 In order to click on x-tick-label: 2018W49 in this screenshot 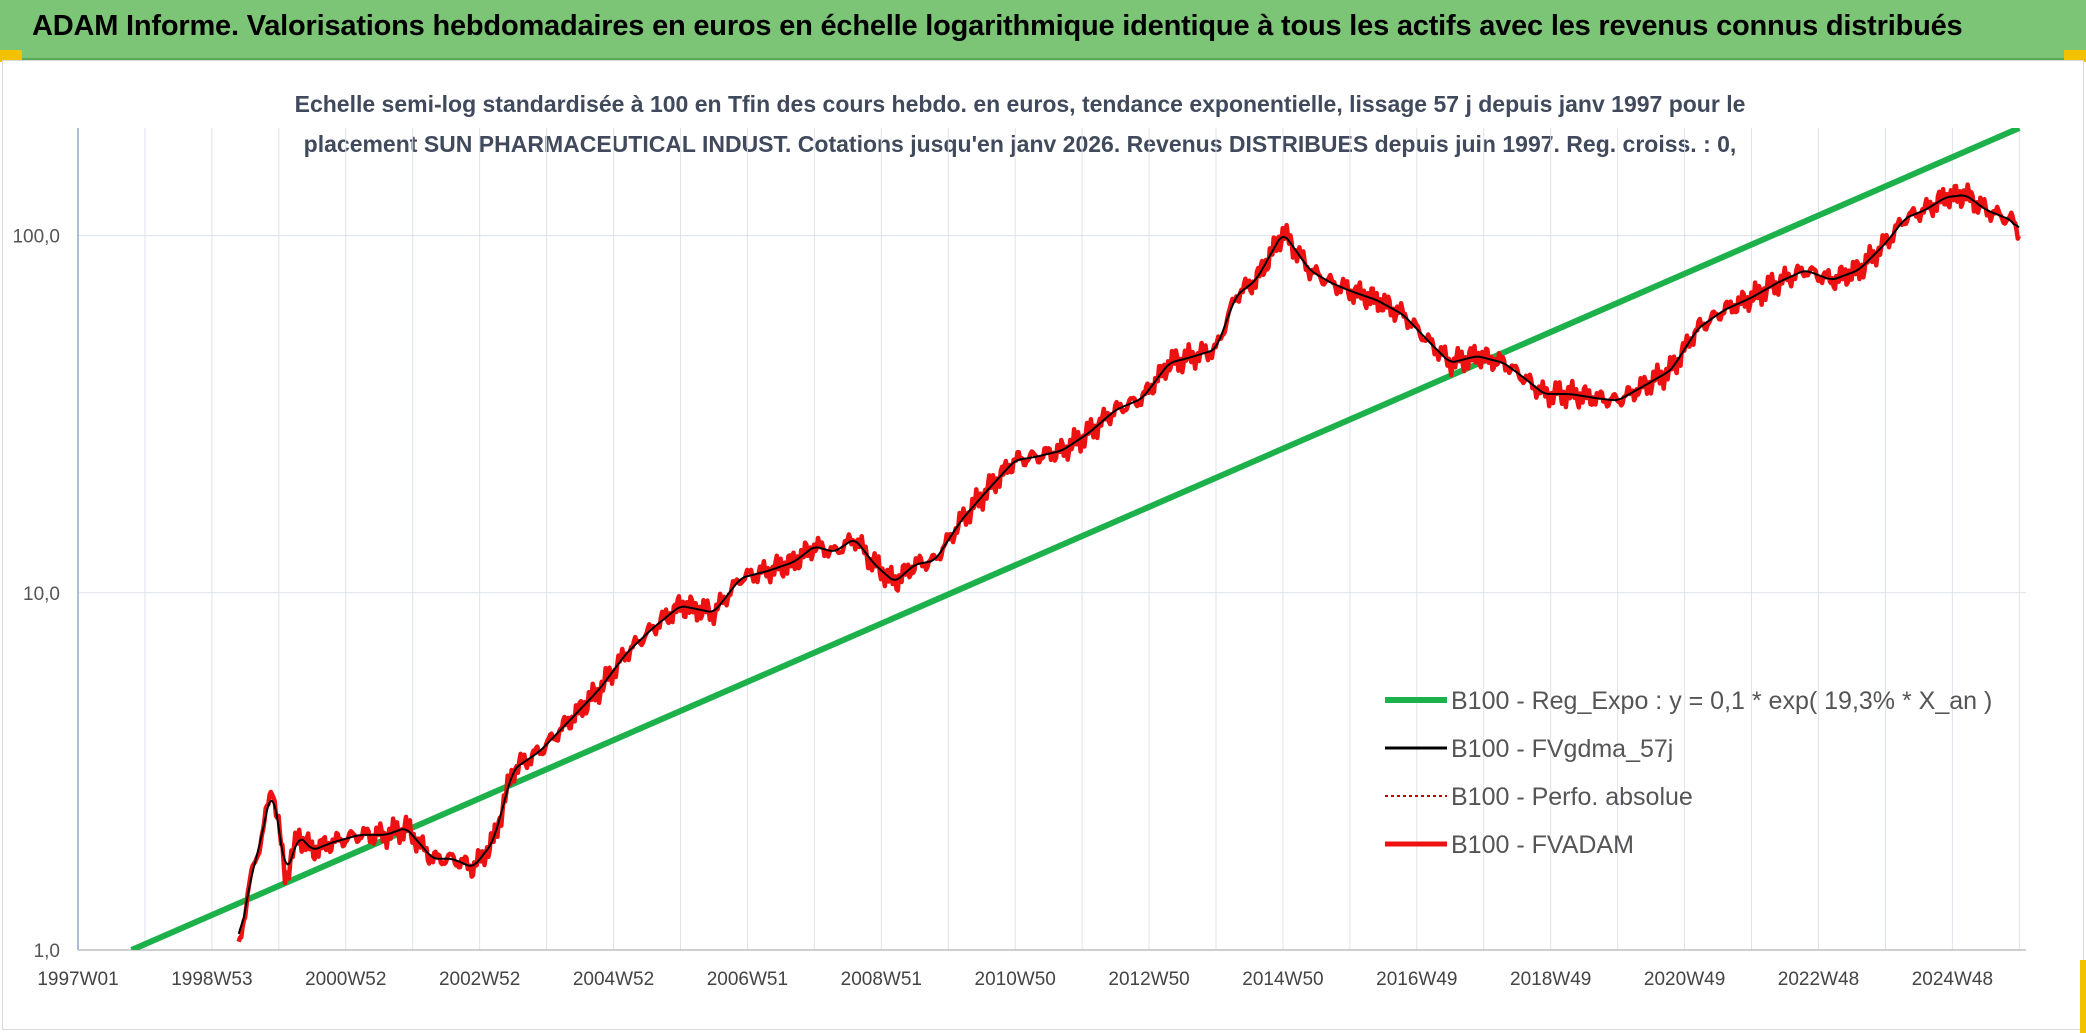, I will do `click(1550, 979)`.